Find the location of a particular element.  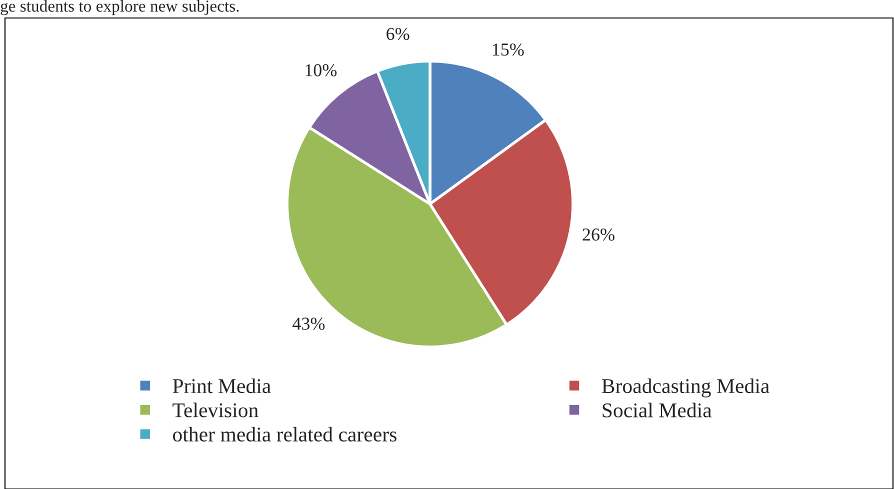

data-label: 15% is located at coordinates (508, 49).